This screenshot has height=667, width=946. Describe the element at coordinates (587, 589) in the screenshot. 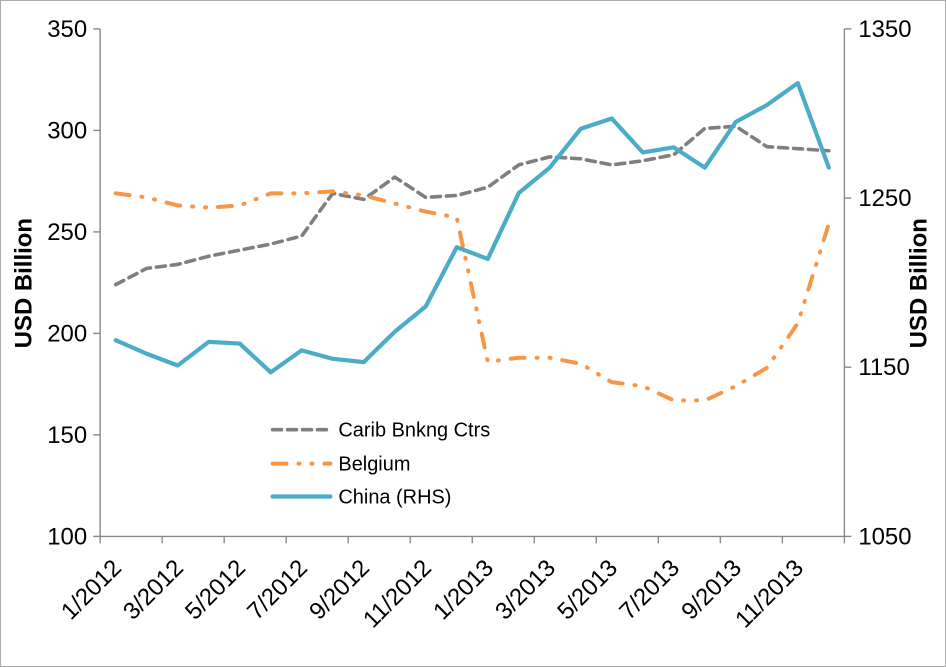

I see `x-axis-tick-label: 5/2013` at that location.